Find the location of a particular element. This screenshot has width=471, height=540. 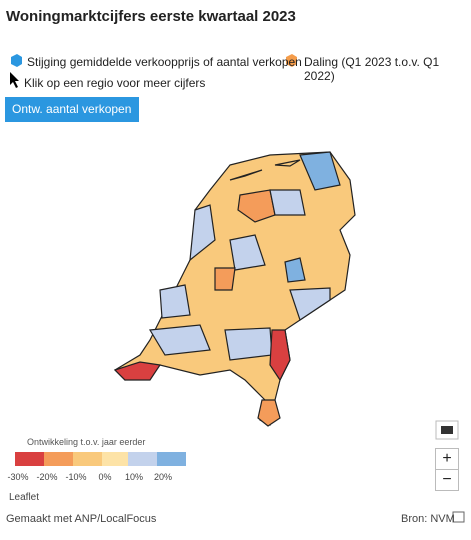

rise-icon is located at coordinates (16, 60).